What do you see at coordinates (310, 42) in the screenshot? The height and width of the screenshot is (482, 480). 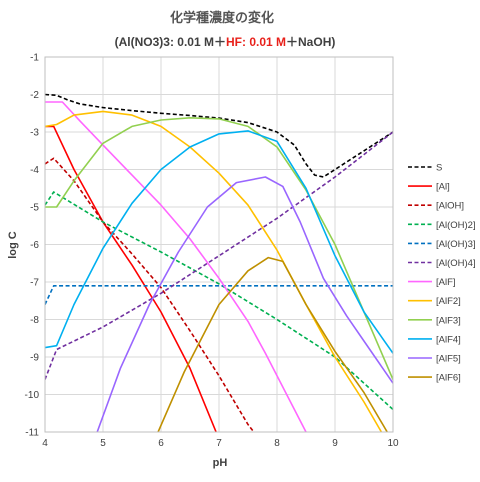 I see `subtitle-part: ＋NaOH)` at bounding box center [310, 42].